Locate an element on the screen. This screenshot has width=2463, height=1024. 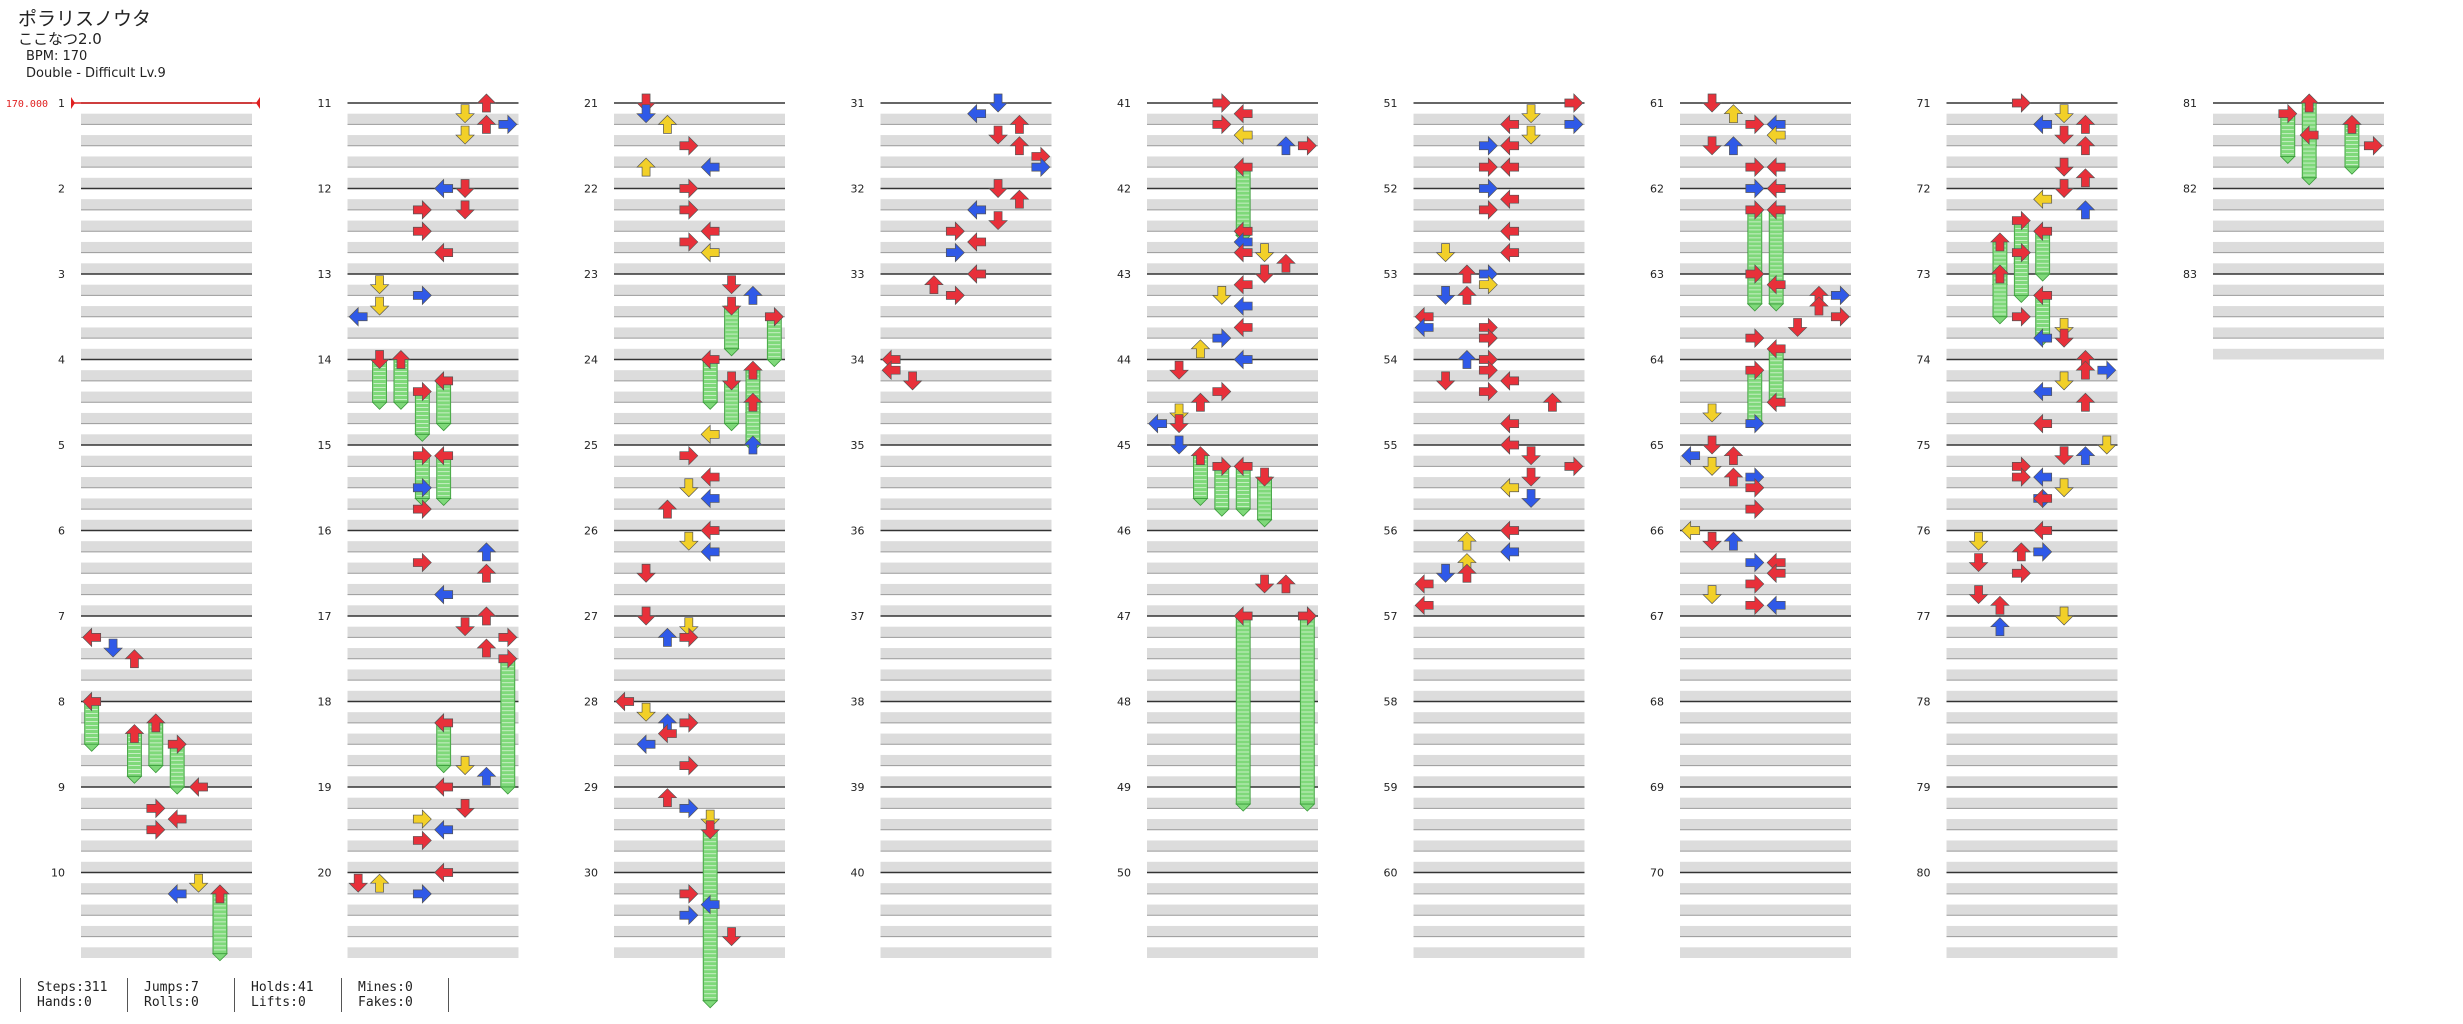
hold-note-down is located at coordinates (1264, 497).